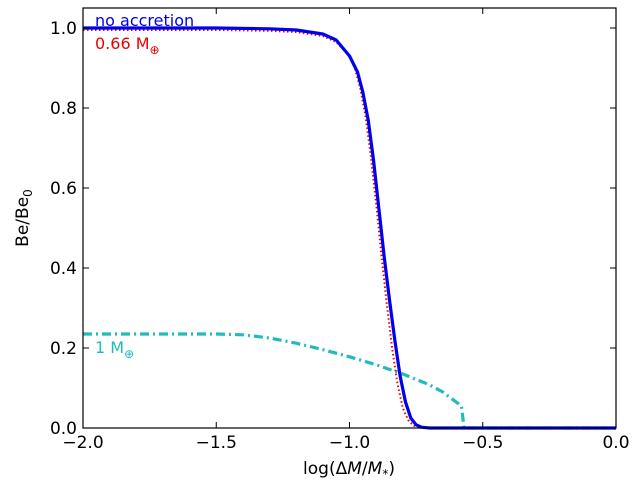 This screenshot has height=481, width=637. I want to click on y-tick-label-5: 1.0, so click(63, 29).